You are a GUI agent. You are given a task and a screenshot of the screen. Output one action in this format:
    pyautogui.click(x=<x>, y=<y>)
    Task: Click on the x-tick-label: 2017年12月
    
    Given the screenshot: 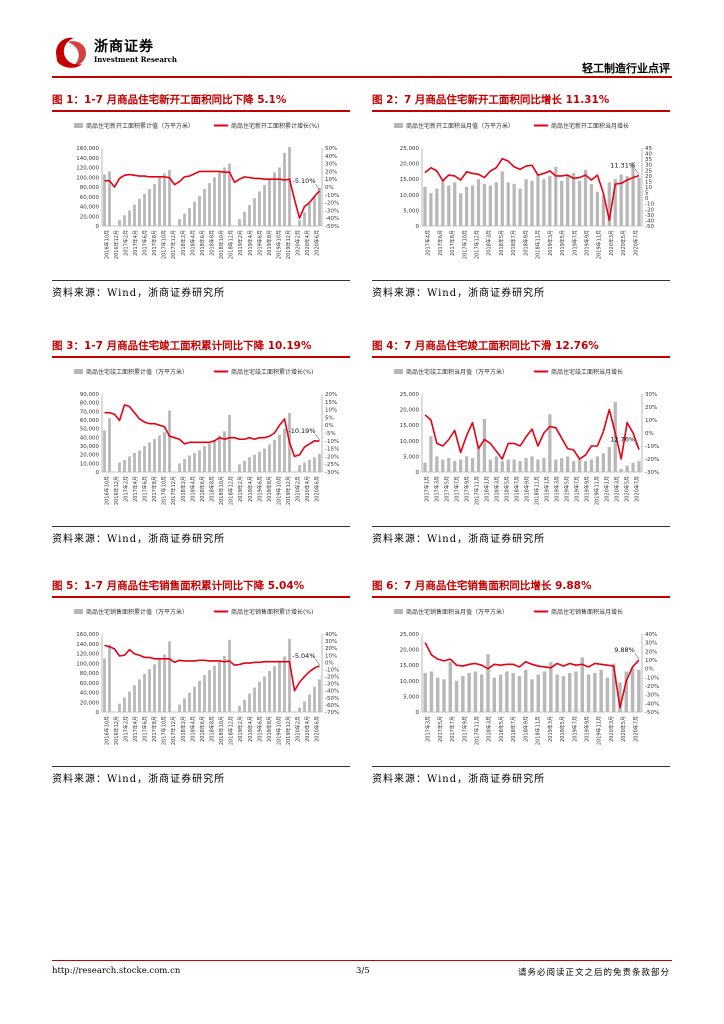 What is the action you would take?
    pyautogui.click(x=477, y=244)
    